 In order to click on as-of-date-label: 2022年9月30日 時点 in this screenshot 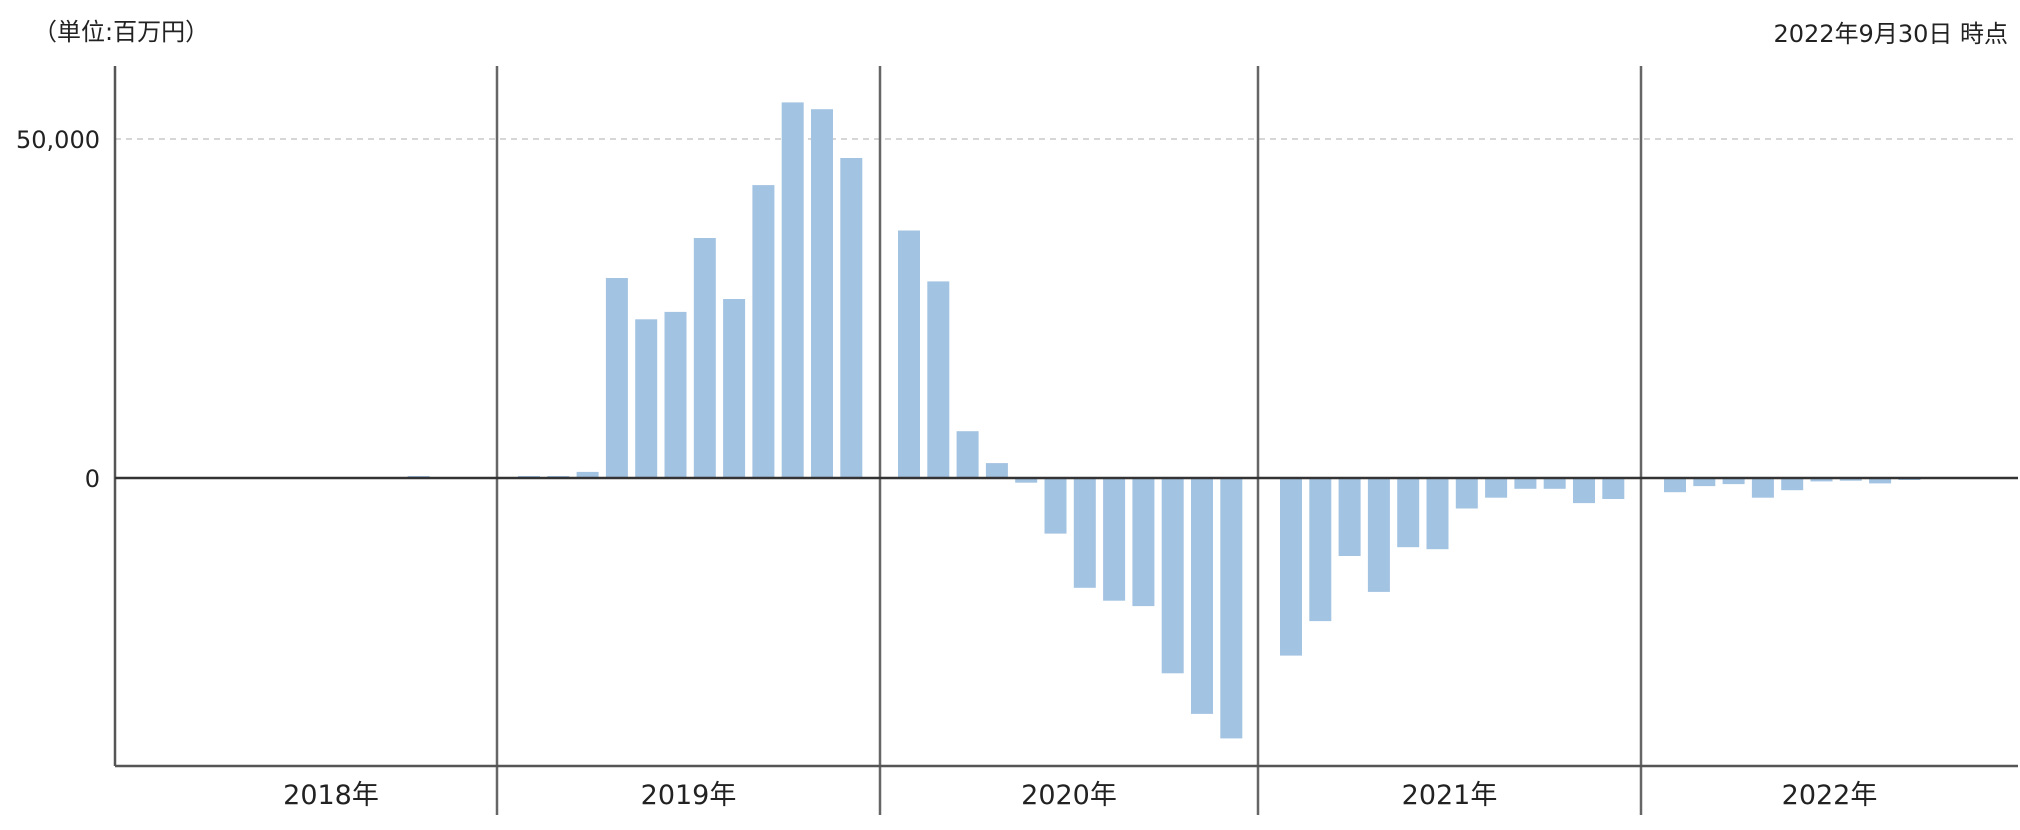, I will do `click(1890, 34)`.